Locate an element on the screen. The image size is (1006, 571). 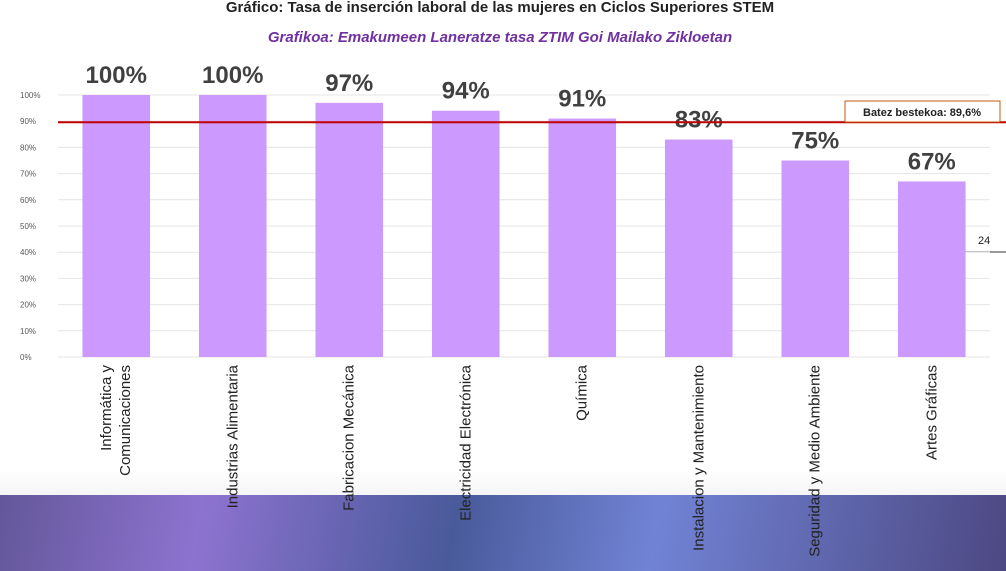
value-label: 83% is located at coordinates (699, 120).